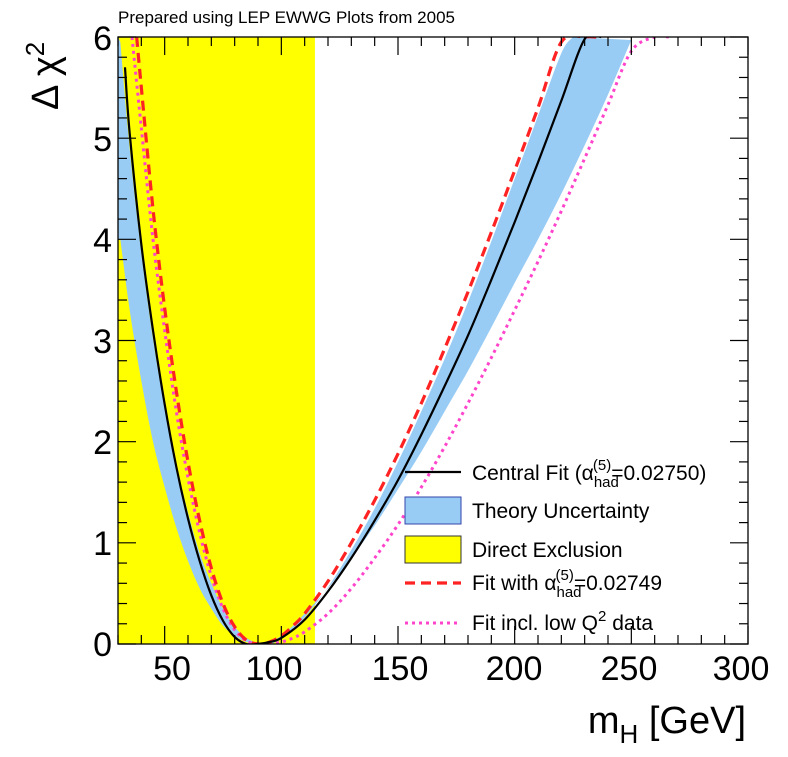 This screenshot has width=788, height=757. I want to click on y-tick-label-3: 3, so click(102, 342).